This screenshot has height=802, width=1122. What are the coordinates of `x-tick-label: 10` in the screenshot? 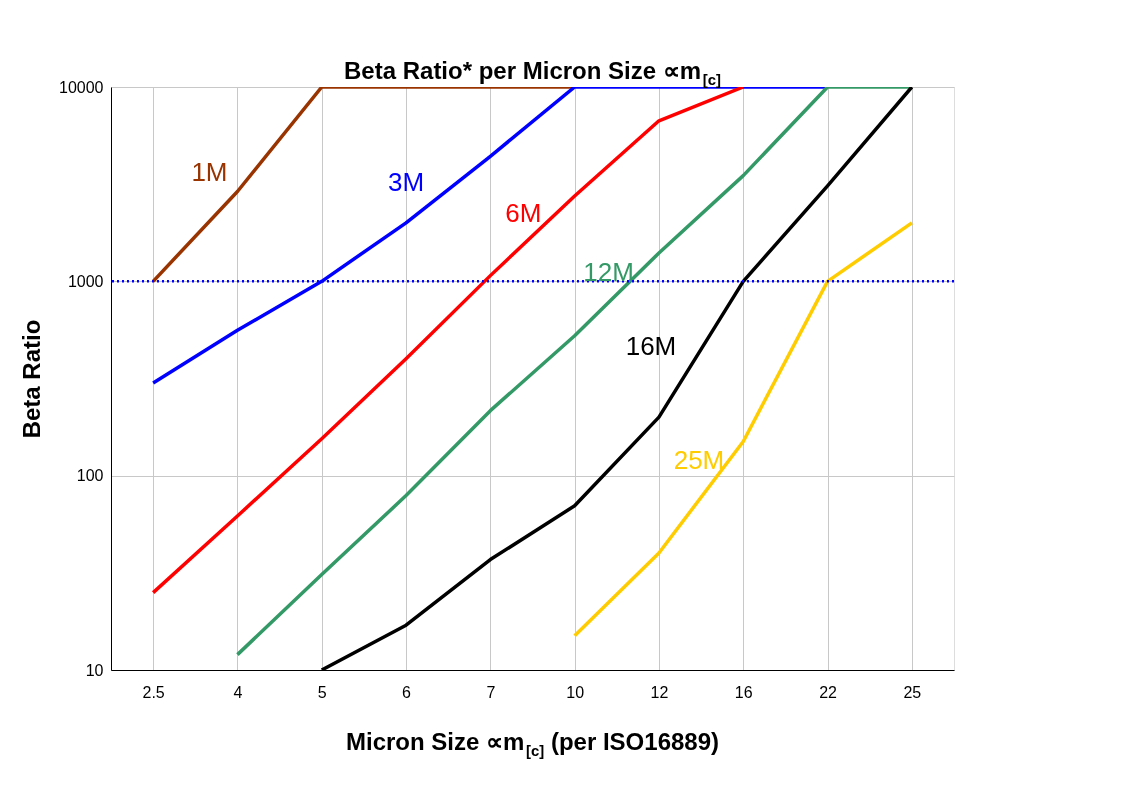 It's located at (575, 692).